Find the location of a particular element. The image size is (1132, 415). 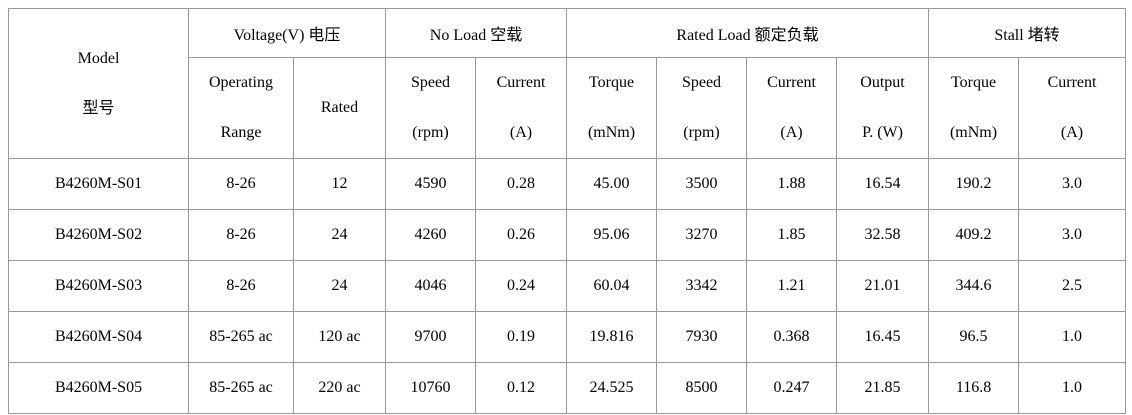

data-cell: 9700 is located at coordinates (430, 337).